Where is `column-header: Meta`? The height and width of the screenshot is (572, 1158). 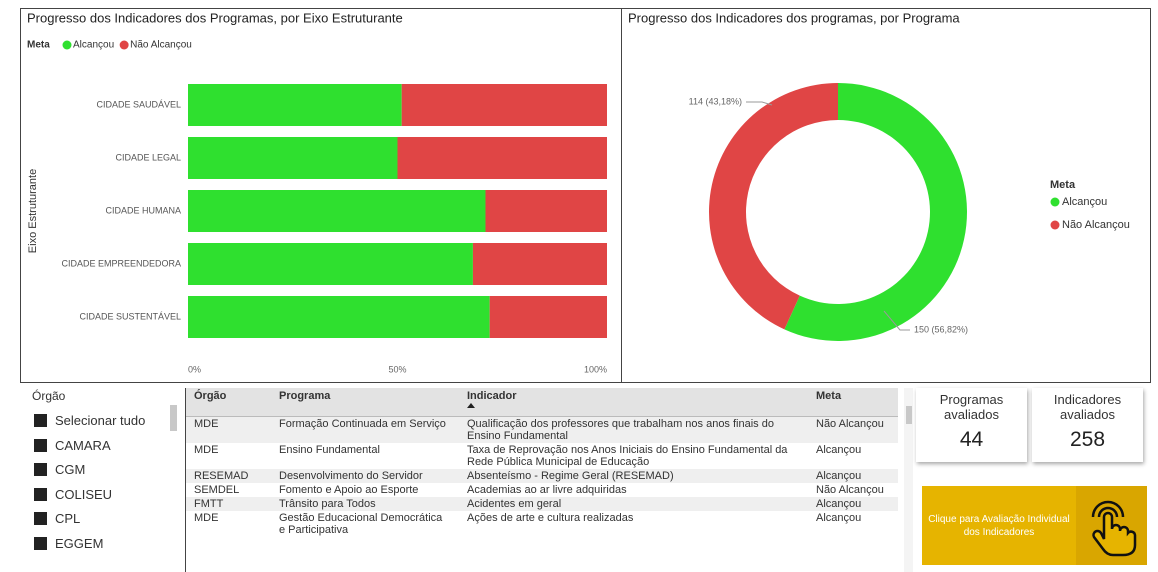 column-header: Meta is located at coordinates (853, 402).